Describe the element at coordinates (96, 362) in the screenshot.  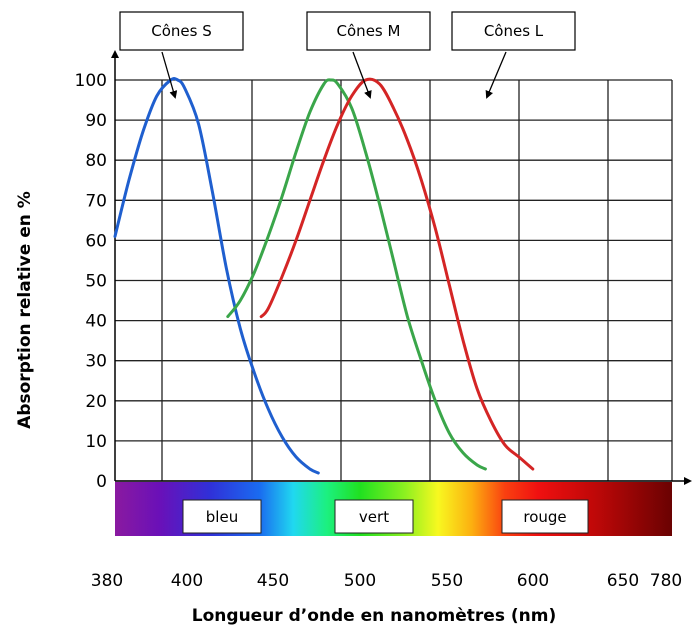
I see `y-tick-label: 30` at that location.